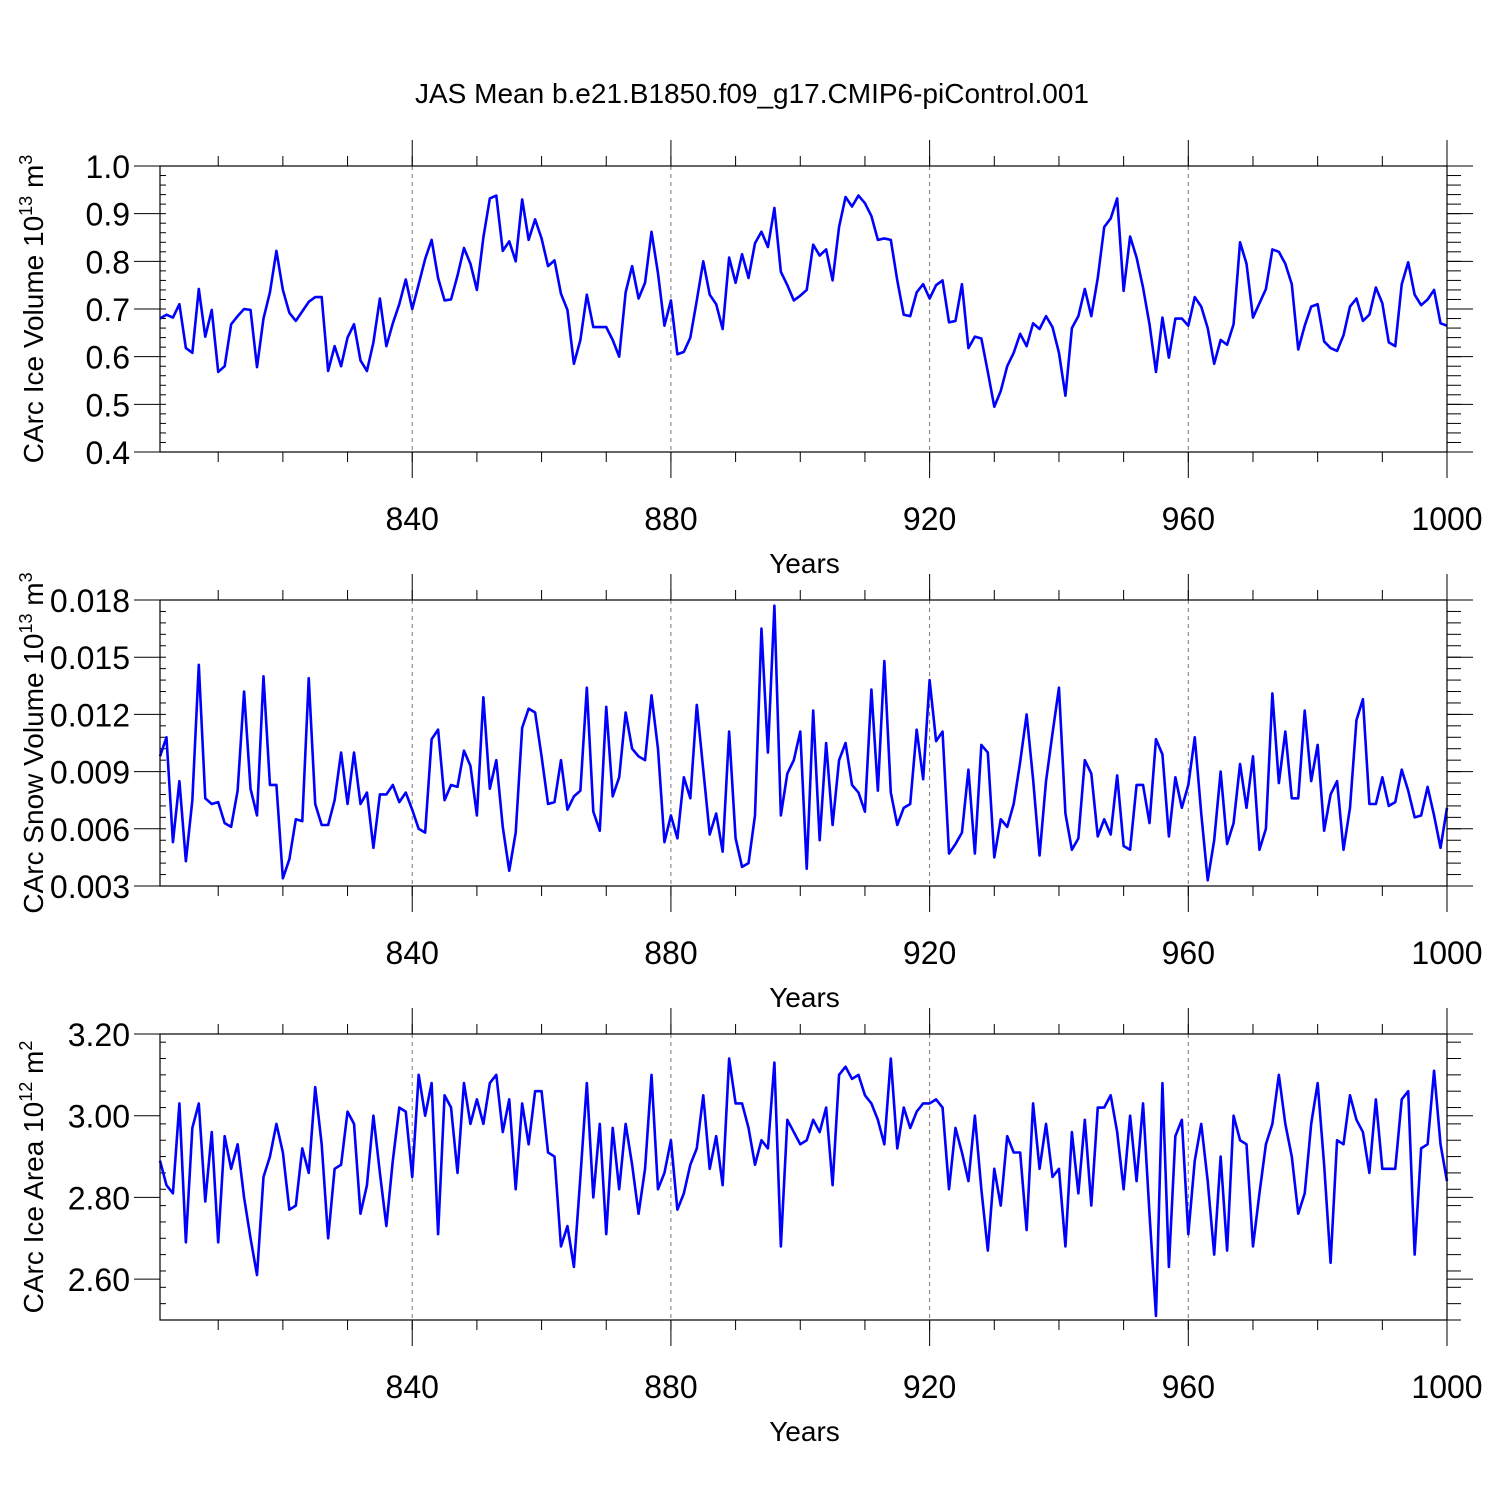 Image resolution: width=1500 pixels, height=1500 pixels. I want to click on y-tick-label: 3.20, so click(99, 1035).